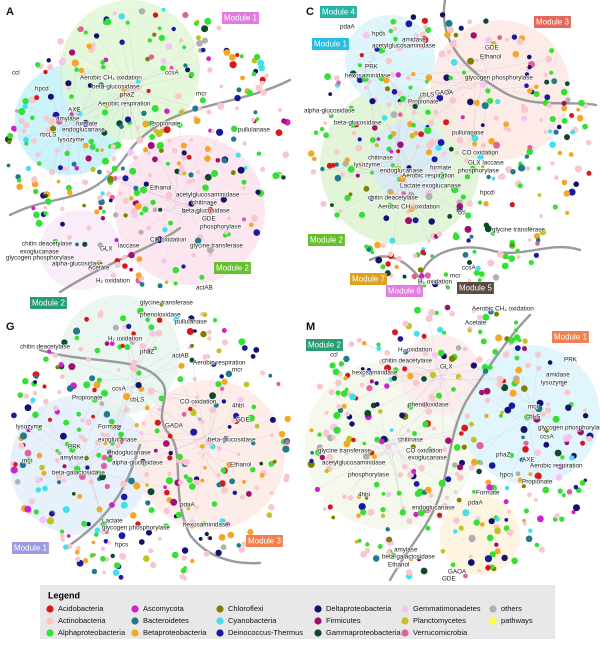 The height and width of the screenshot is (645, 600). What do you see at coordinates (468, 133) in the screenshot?
I see `node-label: pullulanase` at bounding box center [468, 133].